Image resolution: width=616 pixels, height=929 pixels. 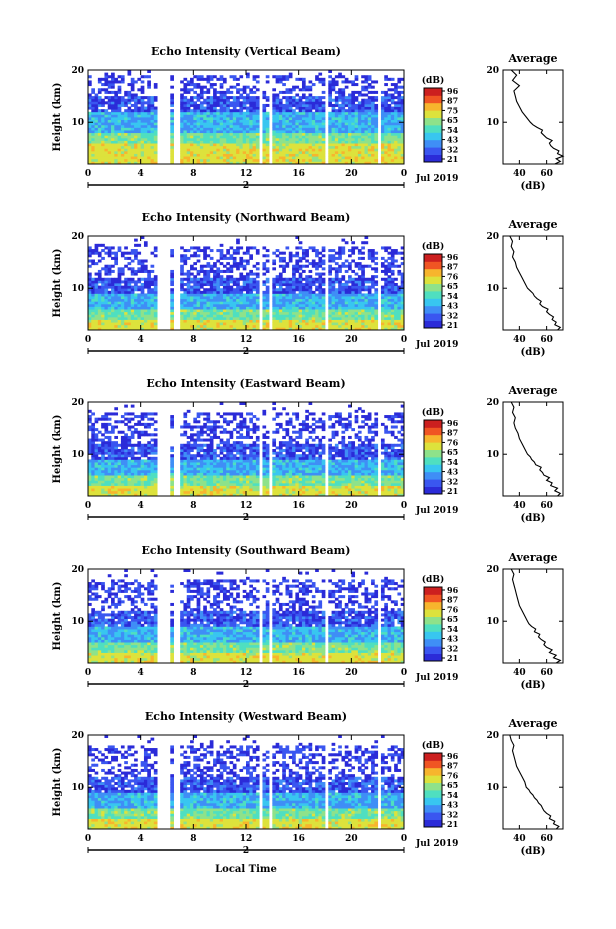 What do you see at coordinates (246, 449) in the screenshot?
I see `heatmap` at bounding box center [246, 449].